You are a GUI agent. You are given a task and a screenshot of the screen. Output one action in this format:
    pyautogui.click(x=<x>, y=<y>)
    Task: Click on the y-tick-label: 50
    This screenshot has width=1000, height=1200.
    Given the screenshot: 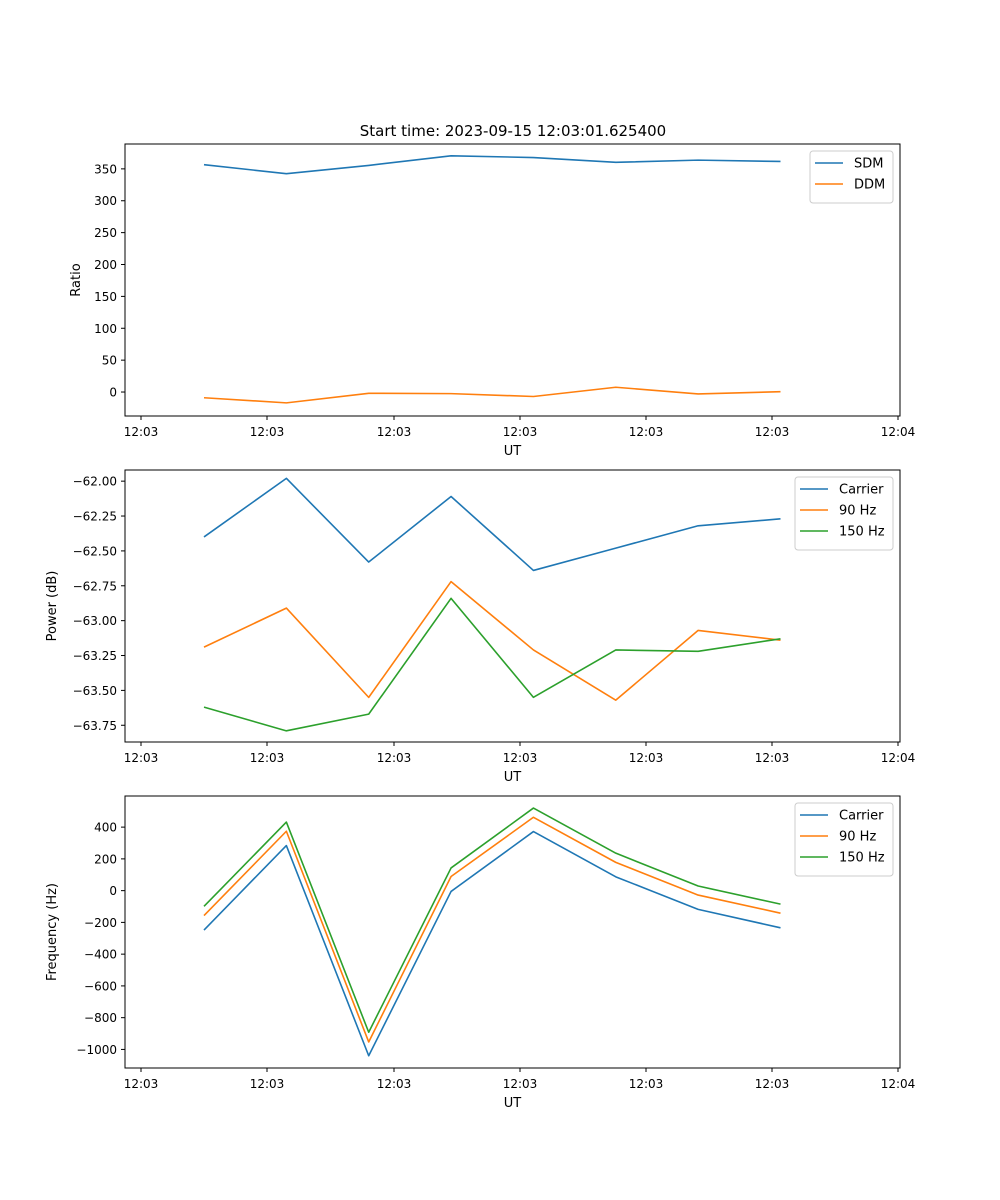 What is the action you would take?
    pyautogui.click(x=109, y=361)
    